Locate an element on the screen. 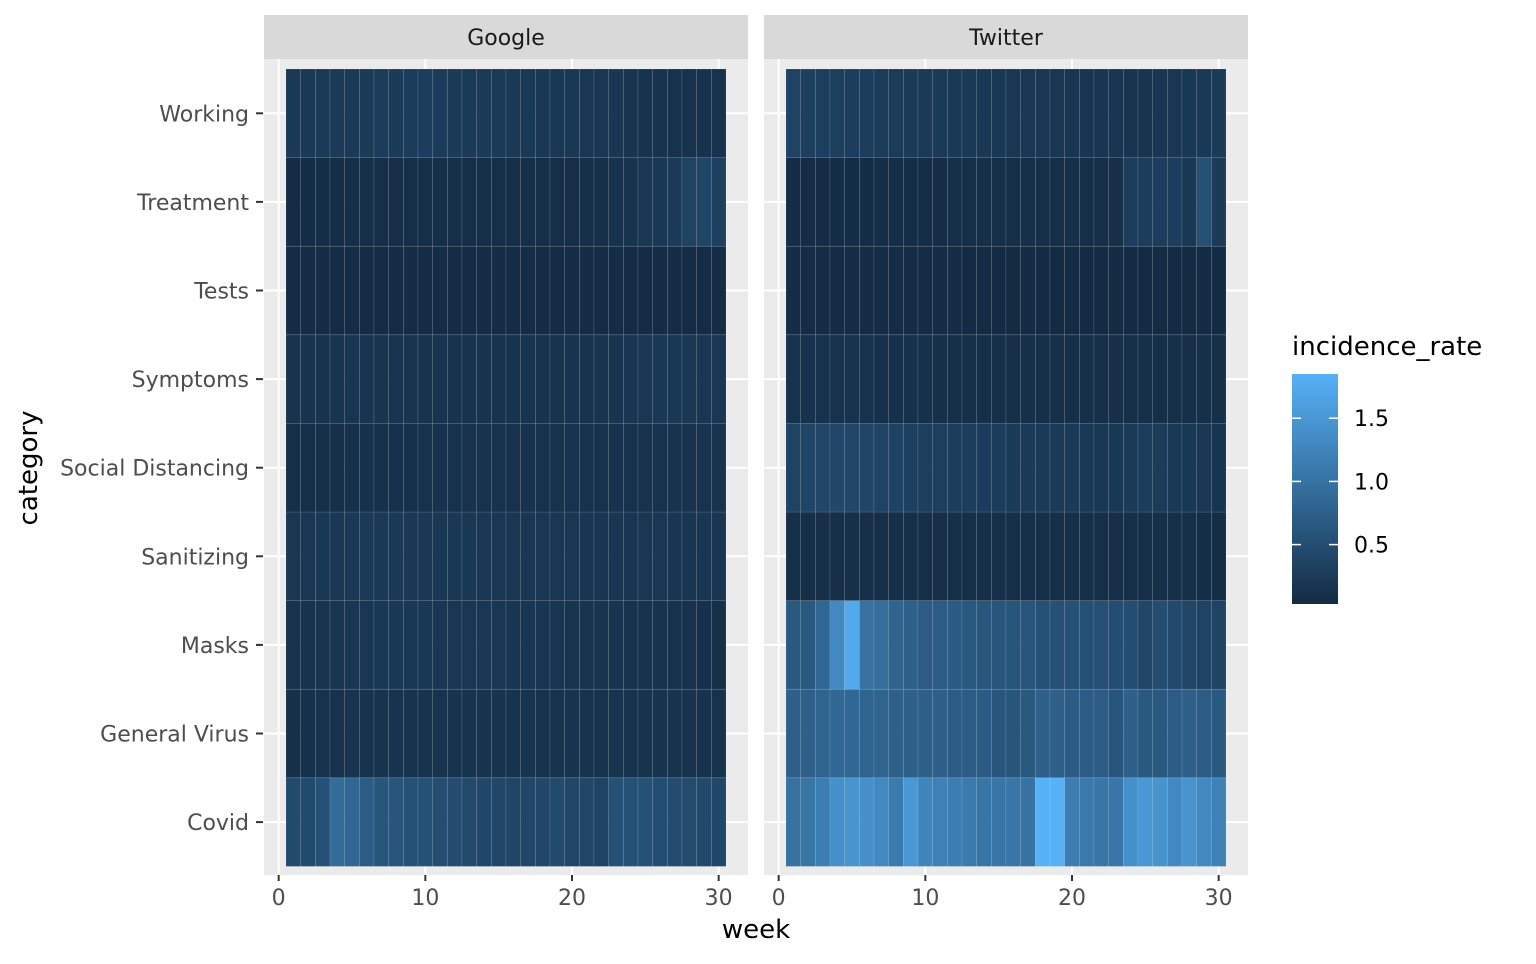  facet-strip-label: Google is located at coordinates (506, 38).